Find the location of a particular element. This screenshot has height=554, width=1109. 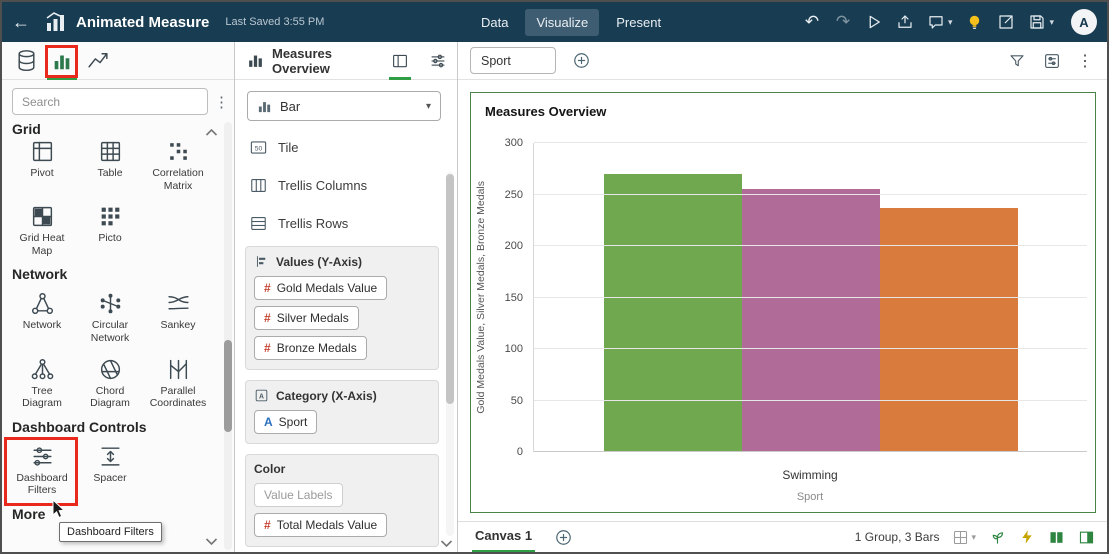

value-labels-drop-target: Value Labels is located at coordinates (298, 495).